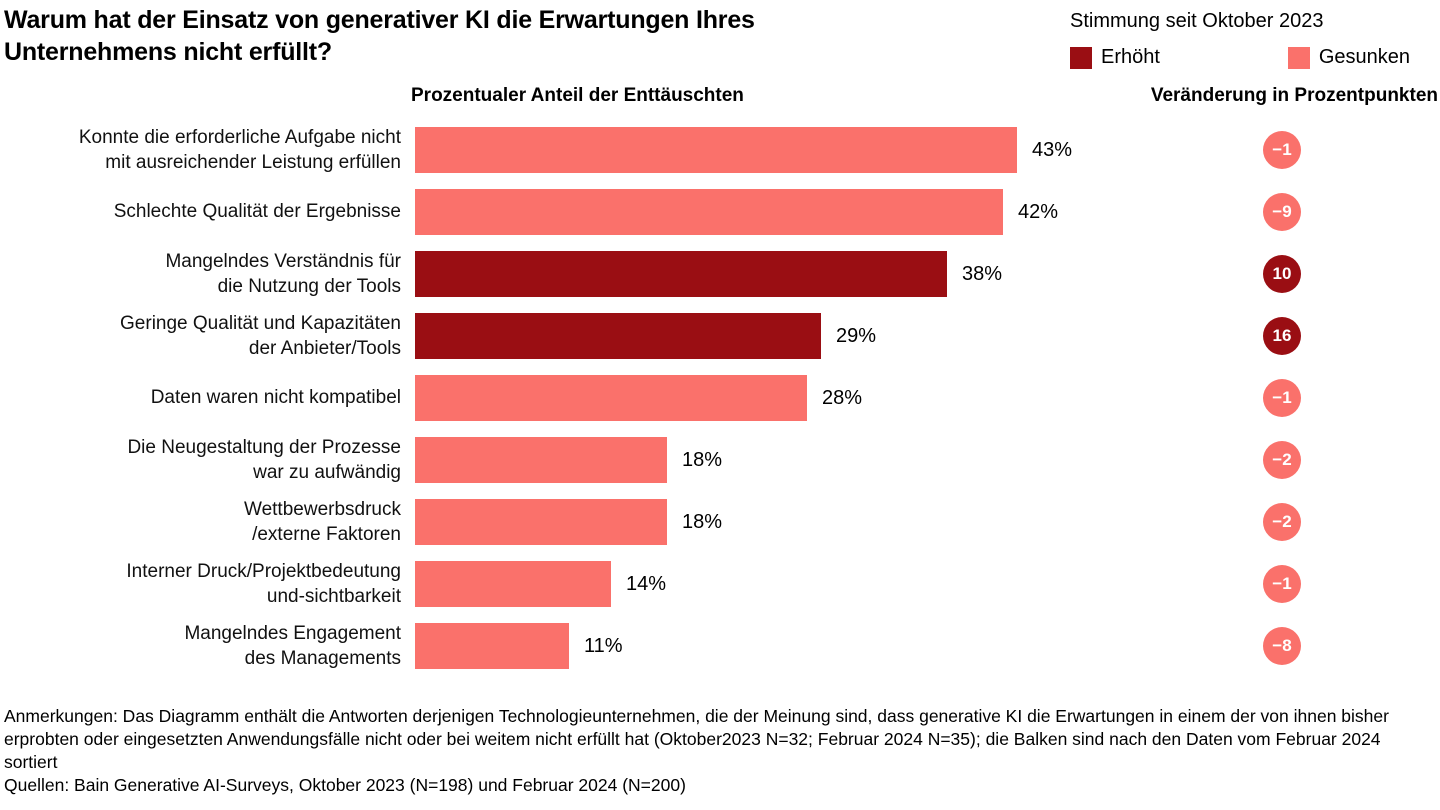  Describe the element at coordinates (842, 397) in the screenshot. I see `bar-value-label: 28%` at that location.